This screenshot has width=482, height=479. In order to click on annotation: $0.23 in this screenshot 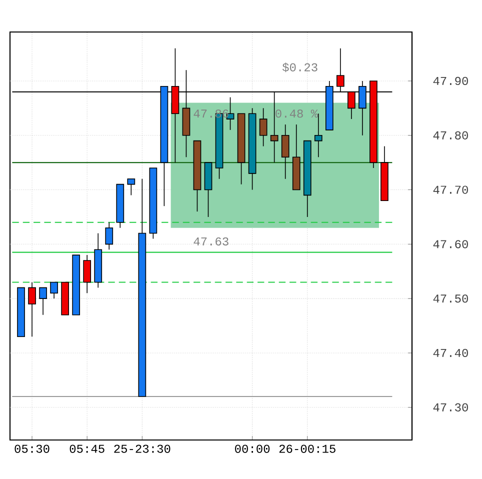, I will do `click(300, 67)`.